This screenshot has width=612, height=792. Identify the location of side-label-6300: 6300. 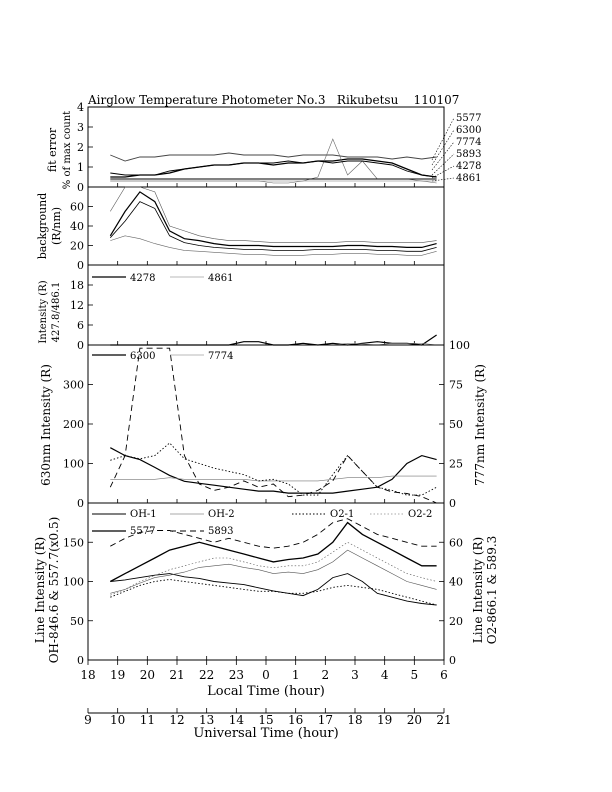
(468, 130).